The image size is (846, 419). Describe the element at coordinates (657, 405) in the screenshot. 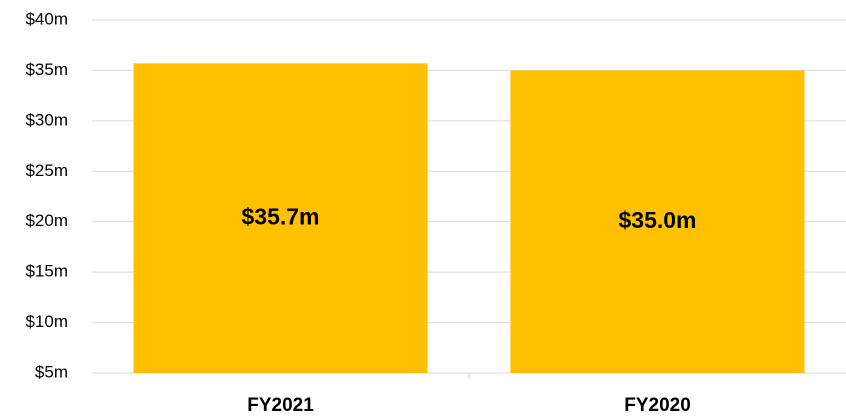

I see `x-tick-label: FY2020` at that location.